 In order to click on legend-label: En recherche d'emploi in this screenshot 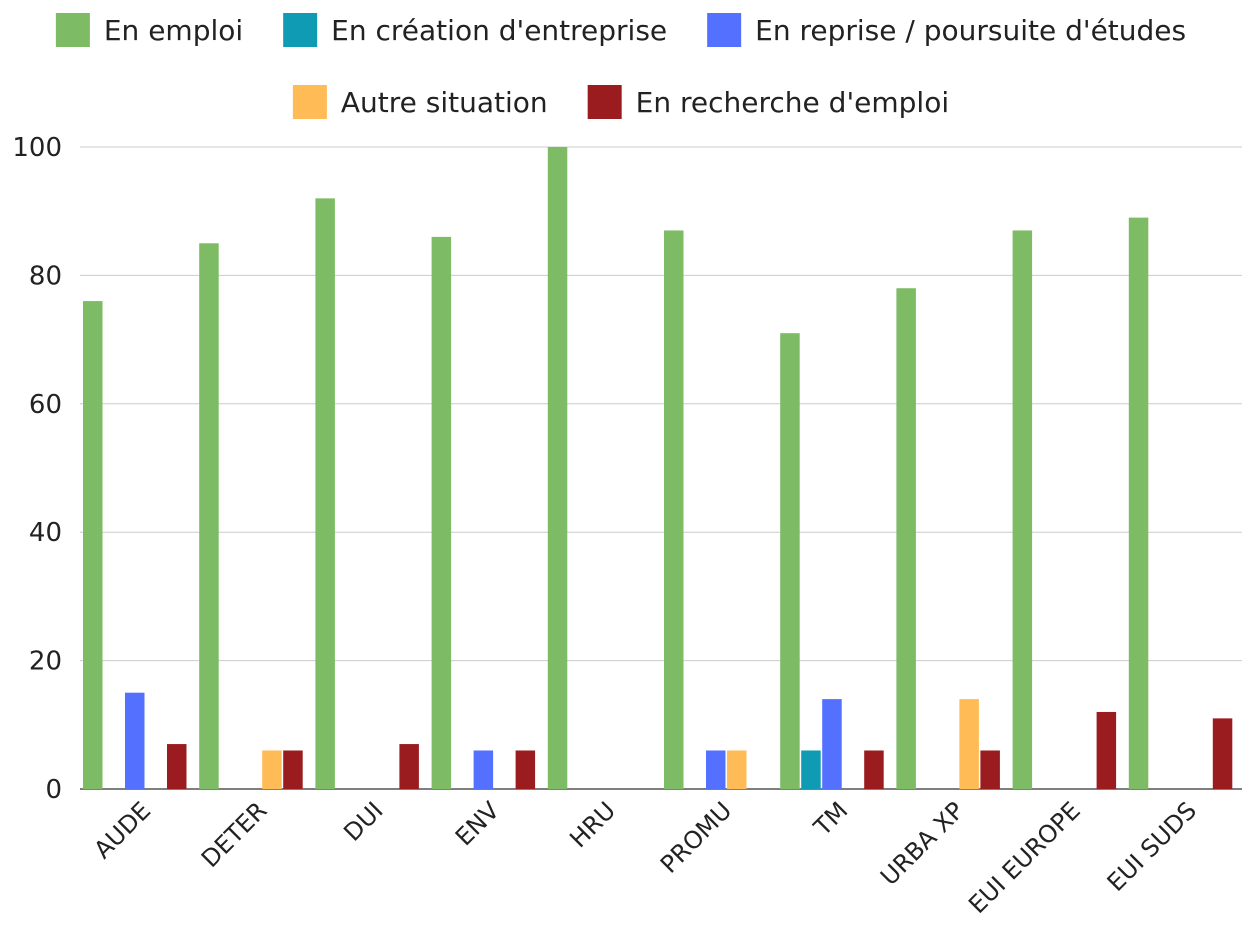, I will do `click(792, 102)`.